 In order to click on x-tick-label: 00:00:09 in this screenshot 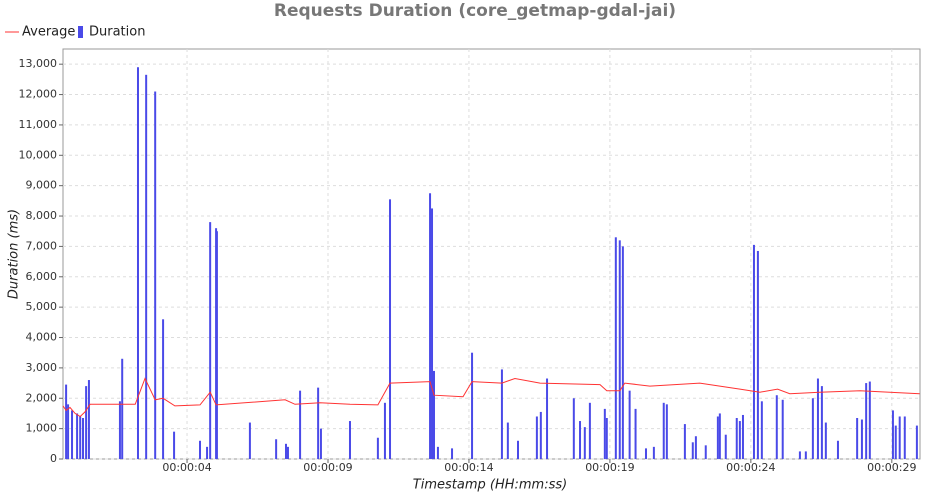, I will do `click(327, 467)`.